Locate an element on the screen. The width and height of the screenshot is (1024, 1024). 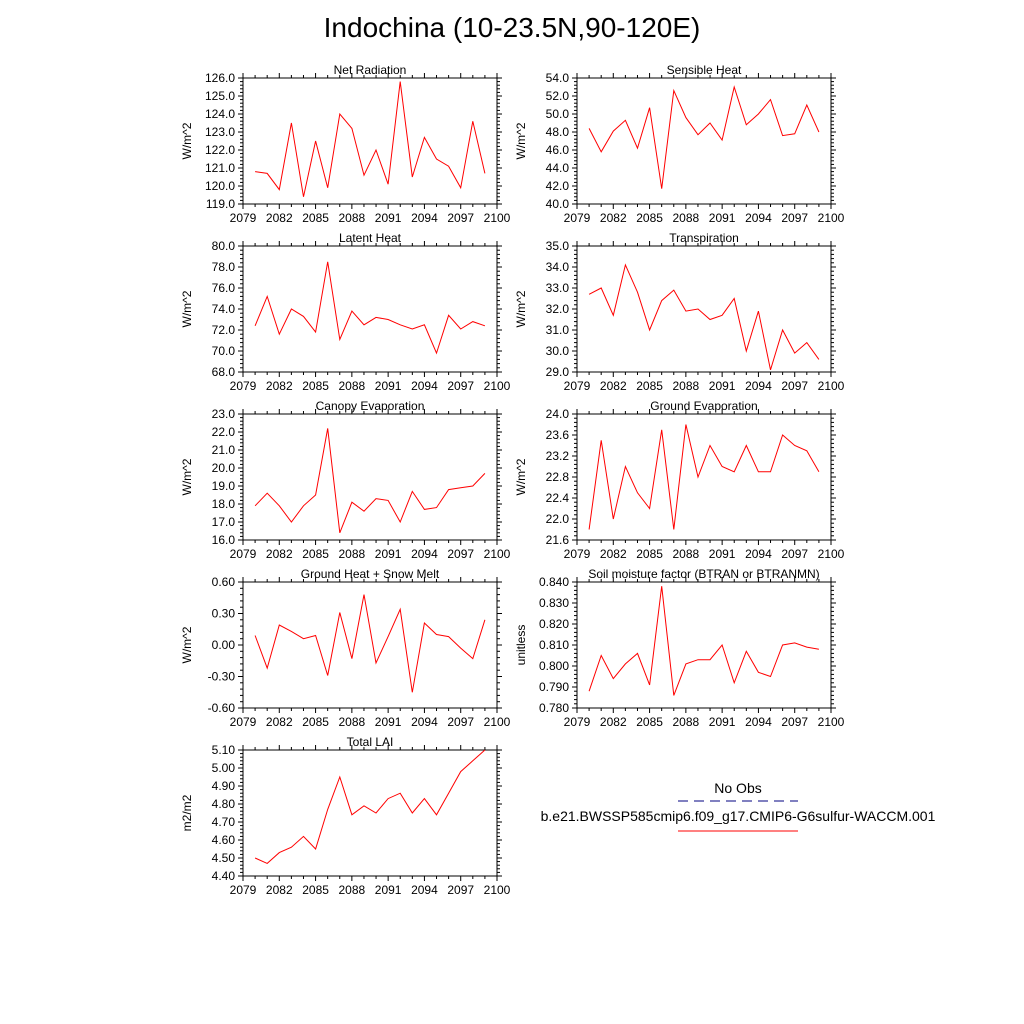
y-tick-label: -0.60 is located at coordinates (222, 708).